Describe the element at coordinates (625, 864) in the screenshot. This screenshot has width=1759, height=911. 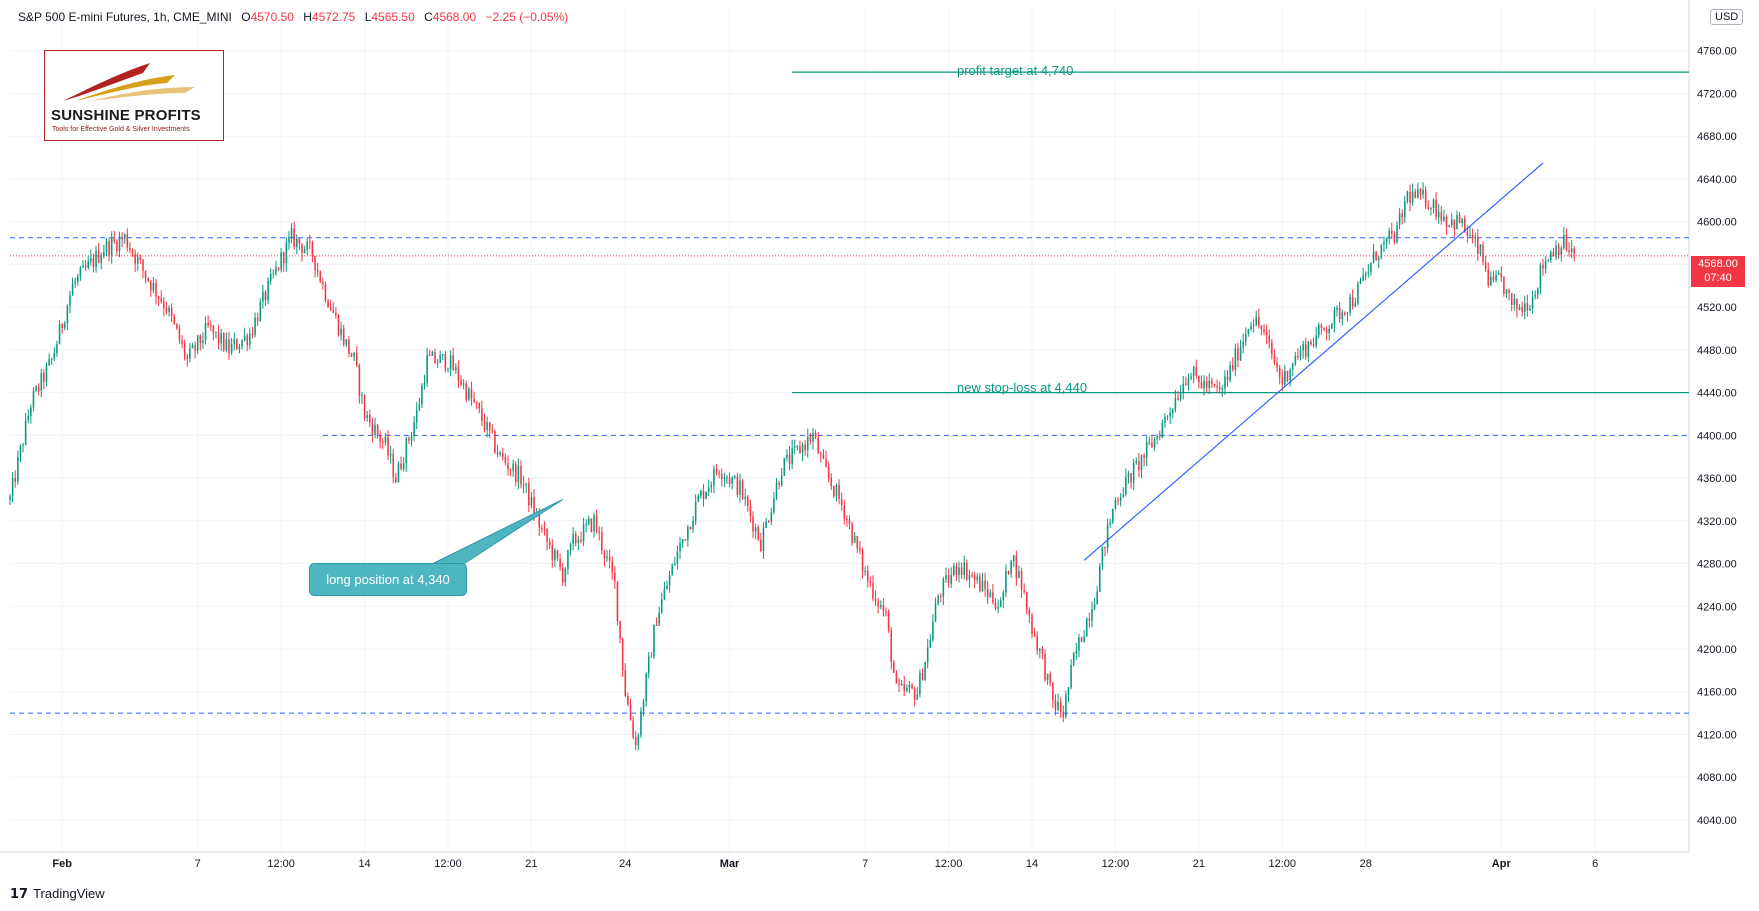
I see `time-tick-label: 24` at that location.